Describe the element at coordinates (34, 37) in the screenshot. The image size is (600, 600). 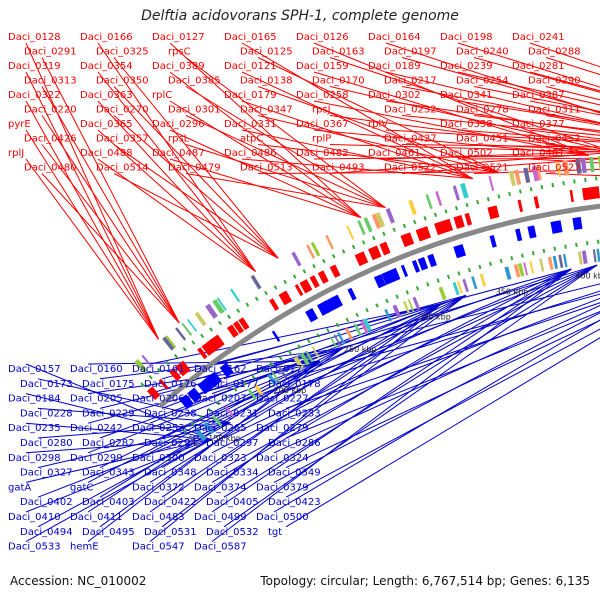
I see `gene-label: Daci_0128` at that location.